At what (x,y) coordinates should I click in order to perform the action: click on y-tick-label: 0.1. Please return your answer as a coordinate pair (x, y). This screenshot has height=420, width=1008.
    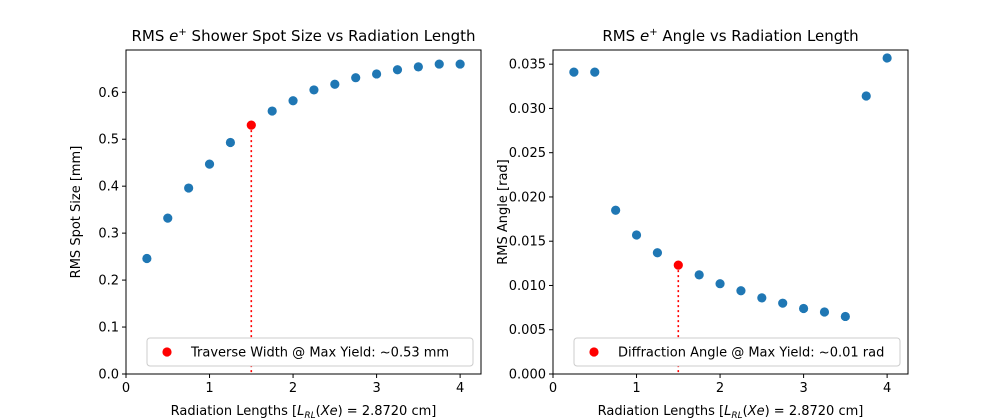
    Looking at the image, I should click on (108, 328).